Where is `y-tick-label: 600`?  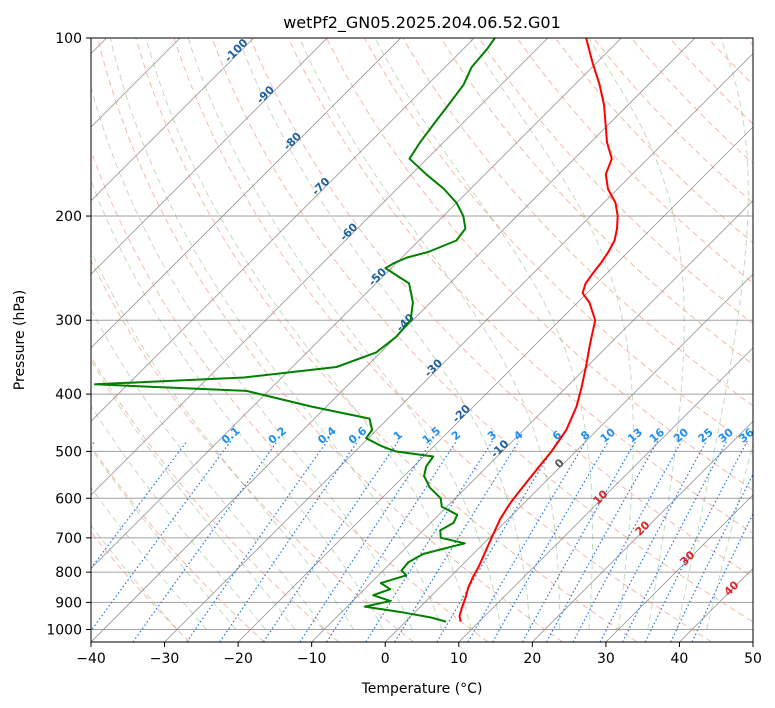
y-tick-label: 600 is located at coordinates (68, 499).